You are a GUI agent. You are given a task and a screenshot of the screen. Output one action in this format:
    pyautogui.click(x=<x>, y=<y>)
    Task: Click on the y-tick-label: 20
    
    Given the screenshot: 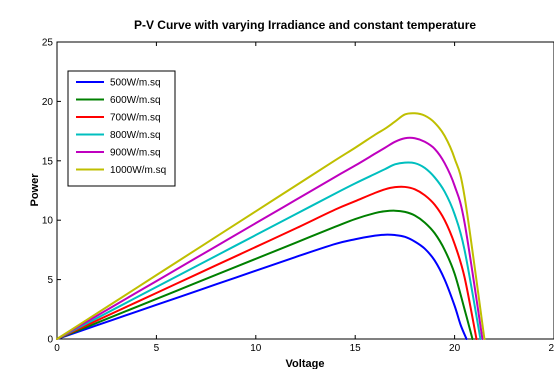 What is the action you would take?
    pyautogui.click(x=48, y=102)
    